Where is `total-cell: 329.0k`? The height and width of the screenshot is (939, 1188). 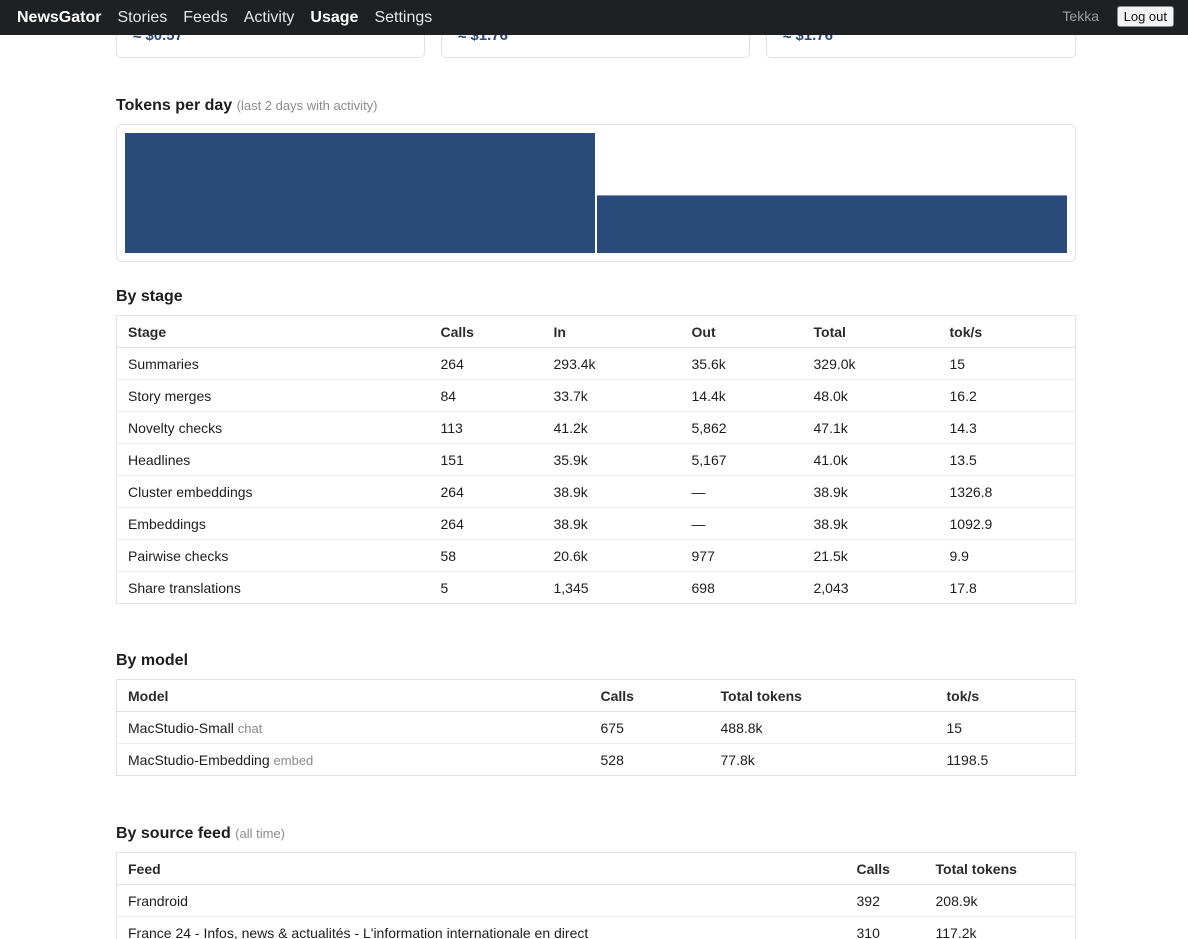
total-cell: 329.0k is located at coordinates (870, 363).